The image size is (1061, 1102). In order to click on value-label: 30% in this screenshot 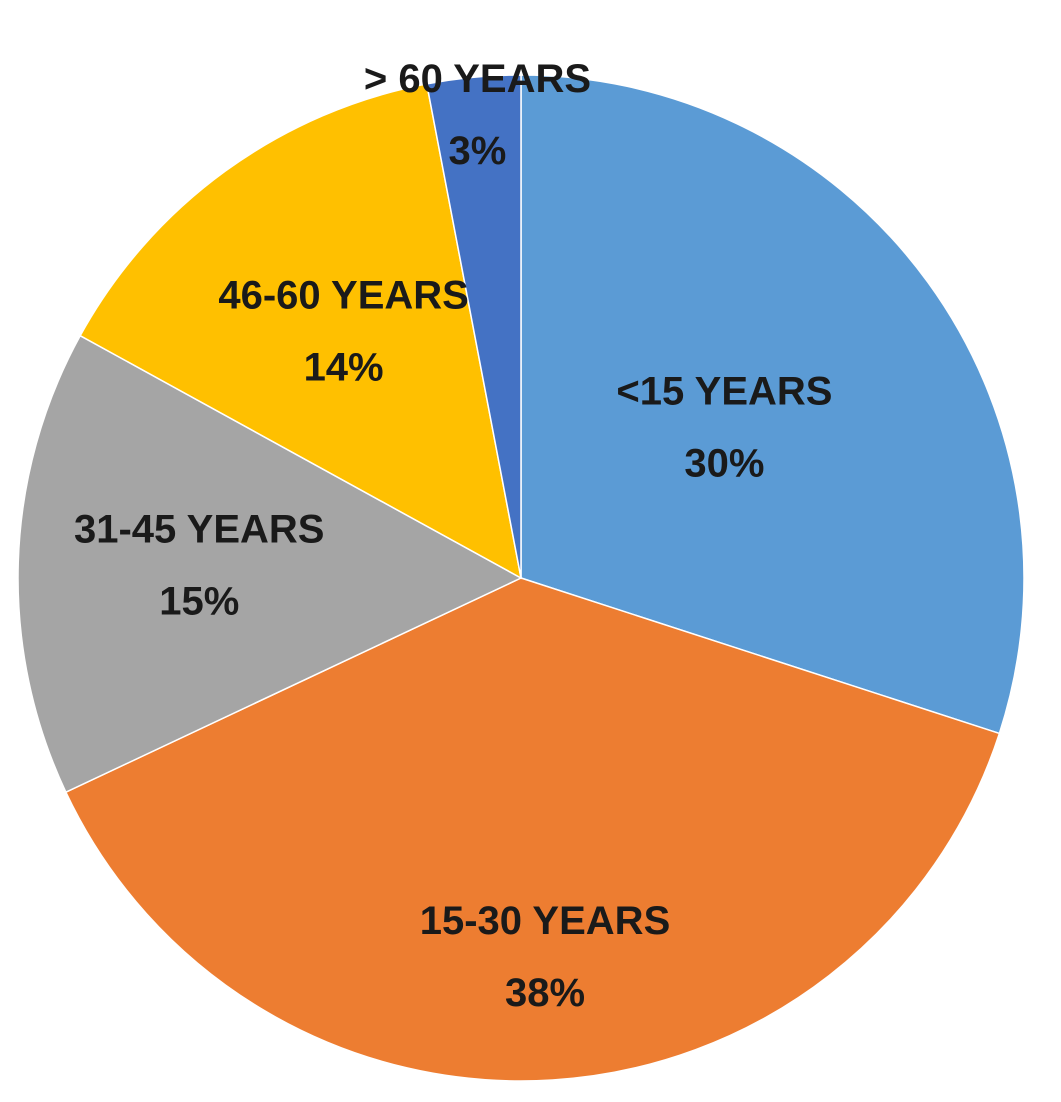, I will do `click(724, 464)`.